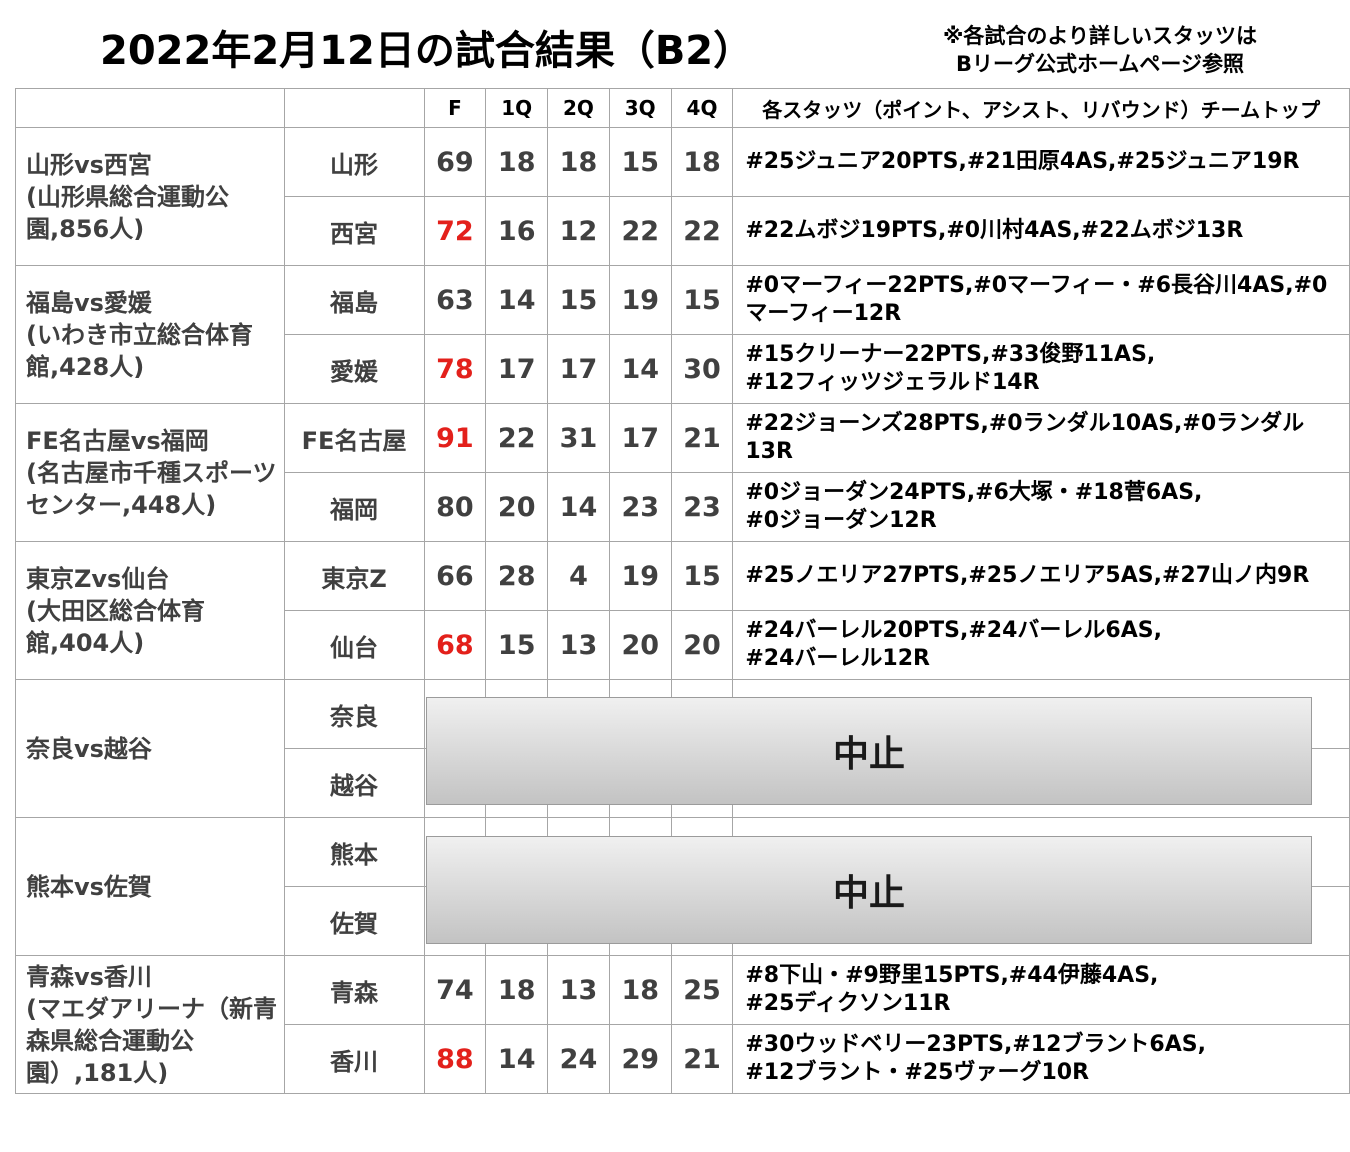  I want to click on team-stats: #8下山・#9野里15PTS,#44伊藤4AS, #25ディクソン11R, so click(1041, 990).